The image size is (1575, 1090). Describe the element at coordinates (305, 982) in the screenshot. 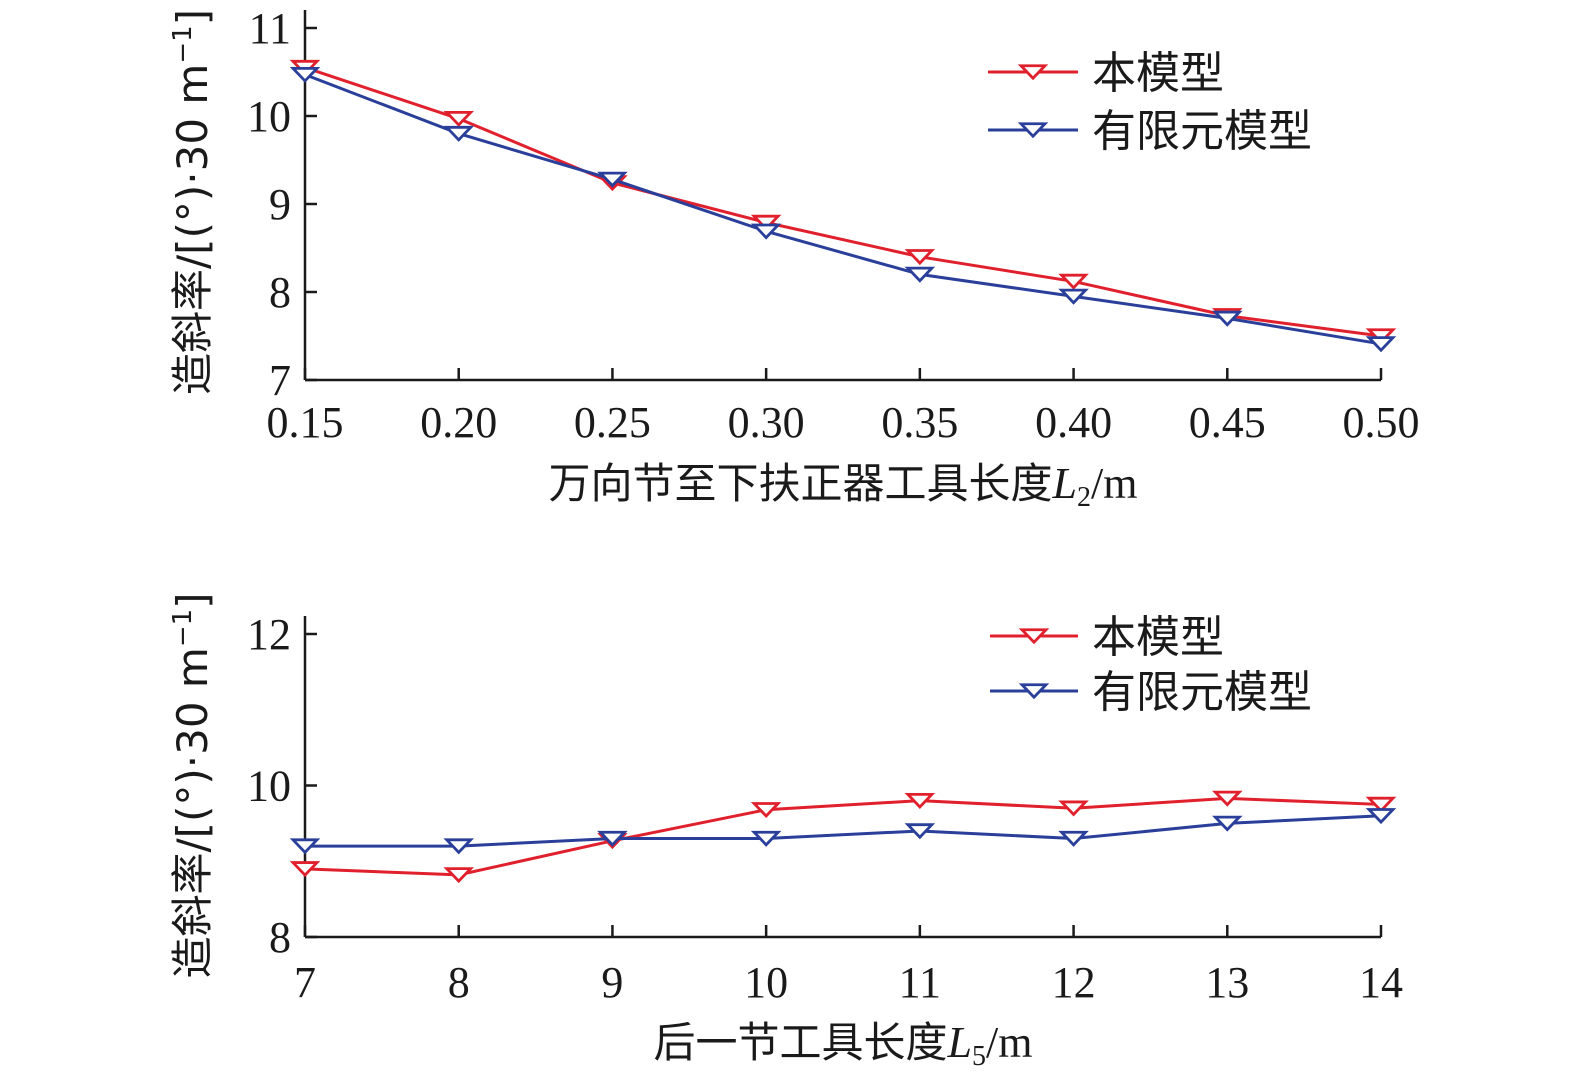

I see `x-tick-label: 7` at that location.